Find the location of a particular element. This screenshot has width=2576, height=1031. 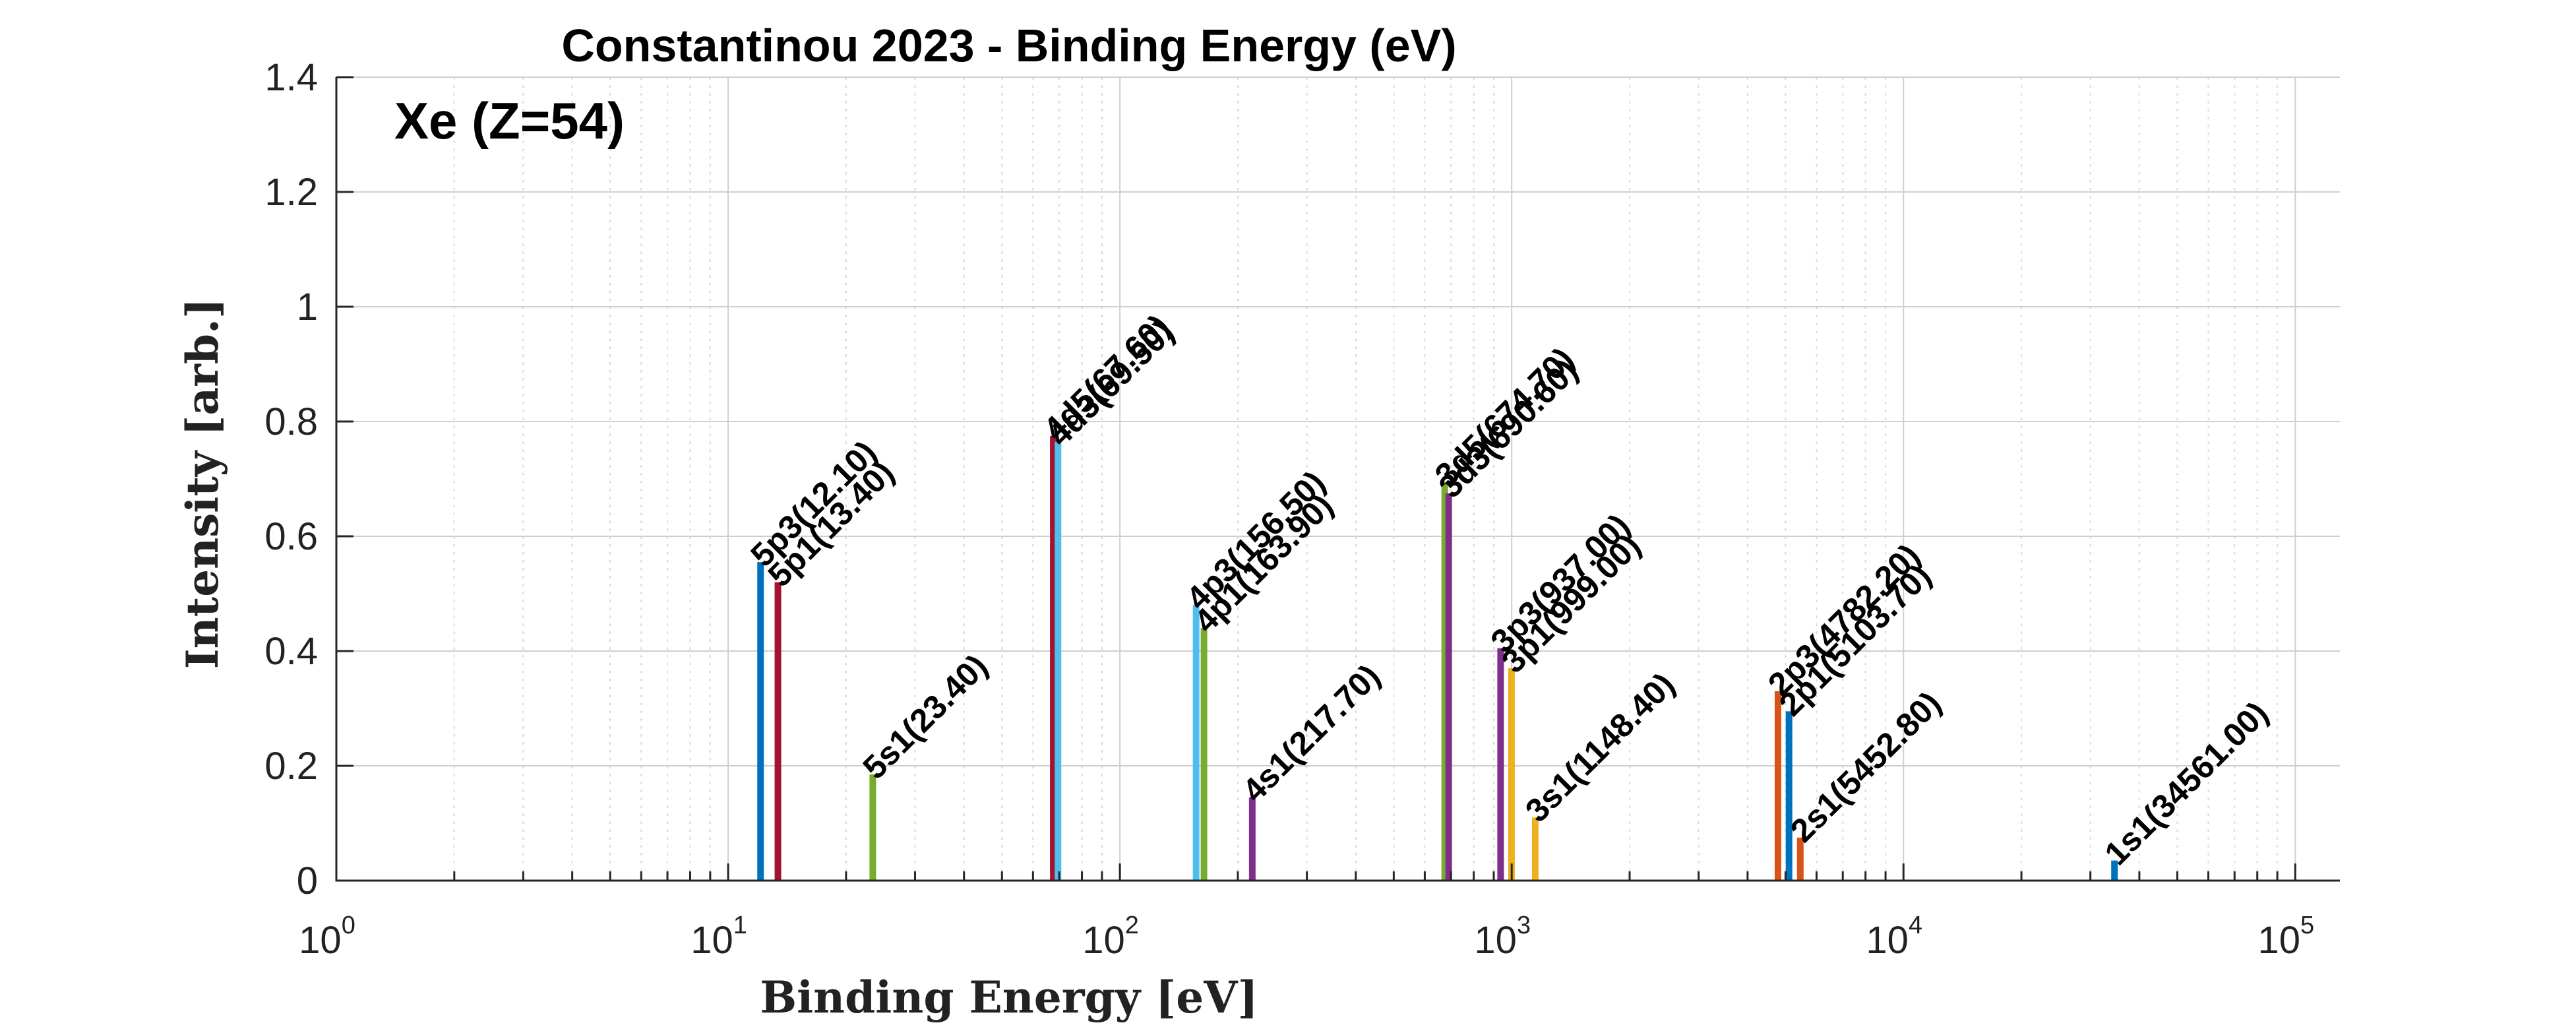

x-tick-label: 10² is located at coordinates (1110, 937).